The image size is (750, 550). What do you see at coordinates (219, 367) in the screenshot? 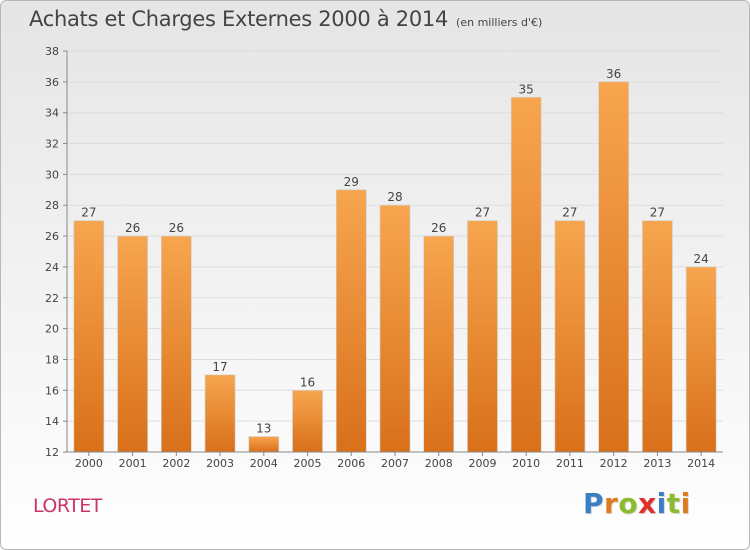
I see `data-label: 17` at bounding box center [219, 367].